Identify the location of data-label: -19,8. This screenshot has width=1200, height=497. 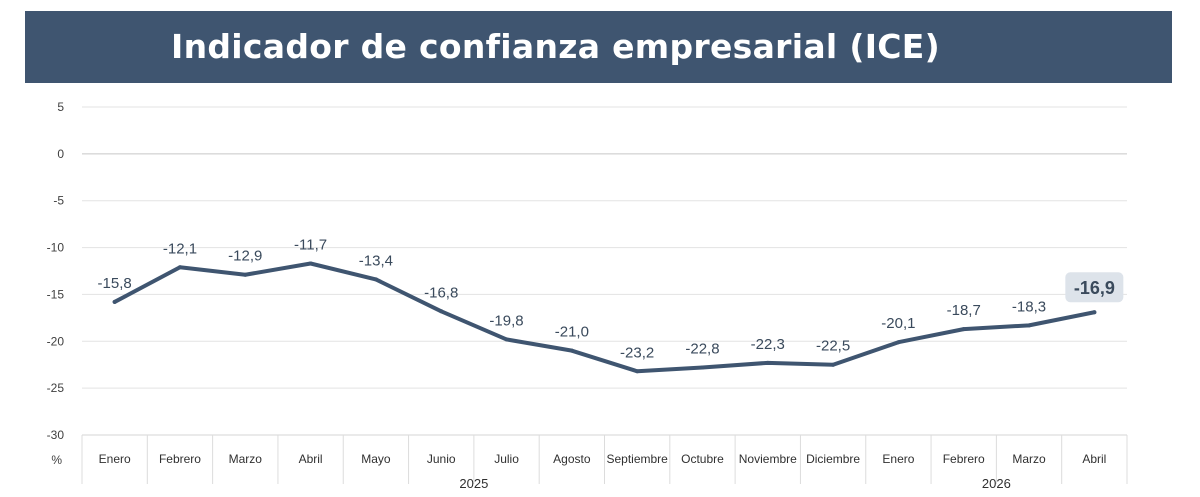
(506, 320).